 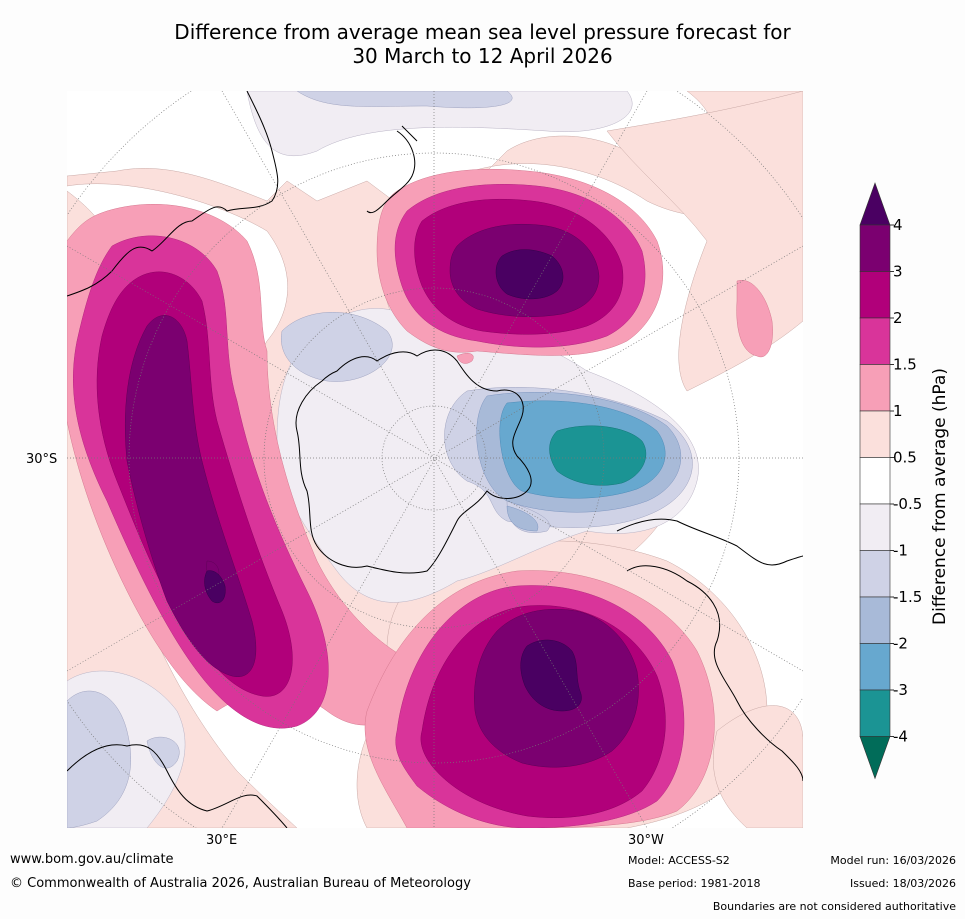 What do you see at coordinates (900, 644) in the screenshot?
I see `colorbar-tick-label: -2` at bounding box center [900, 644].